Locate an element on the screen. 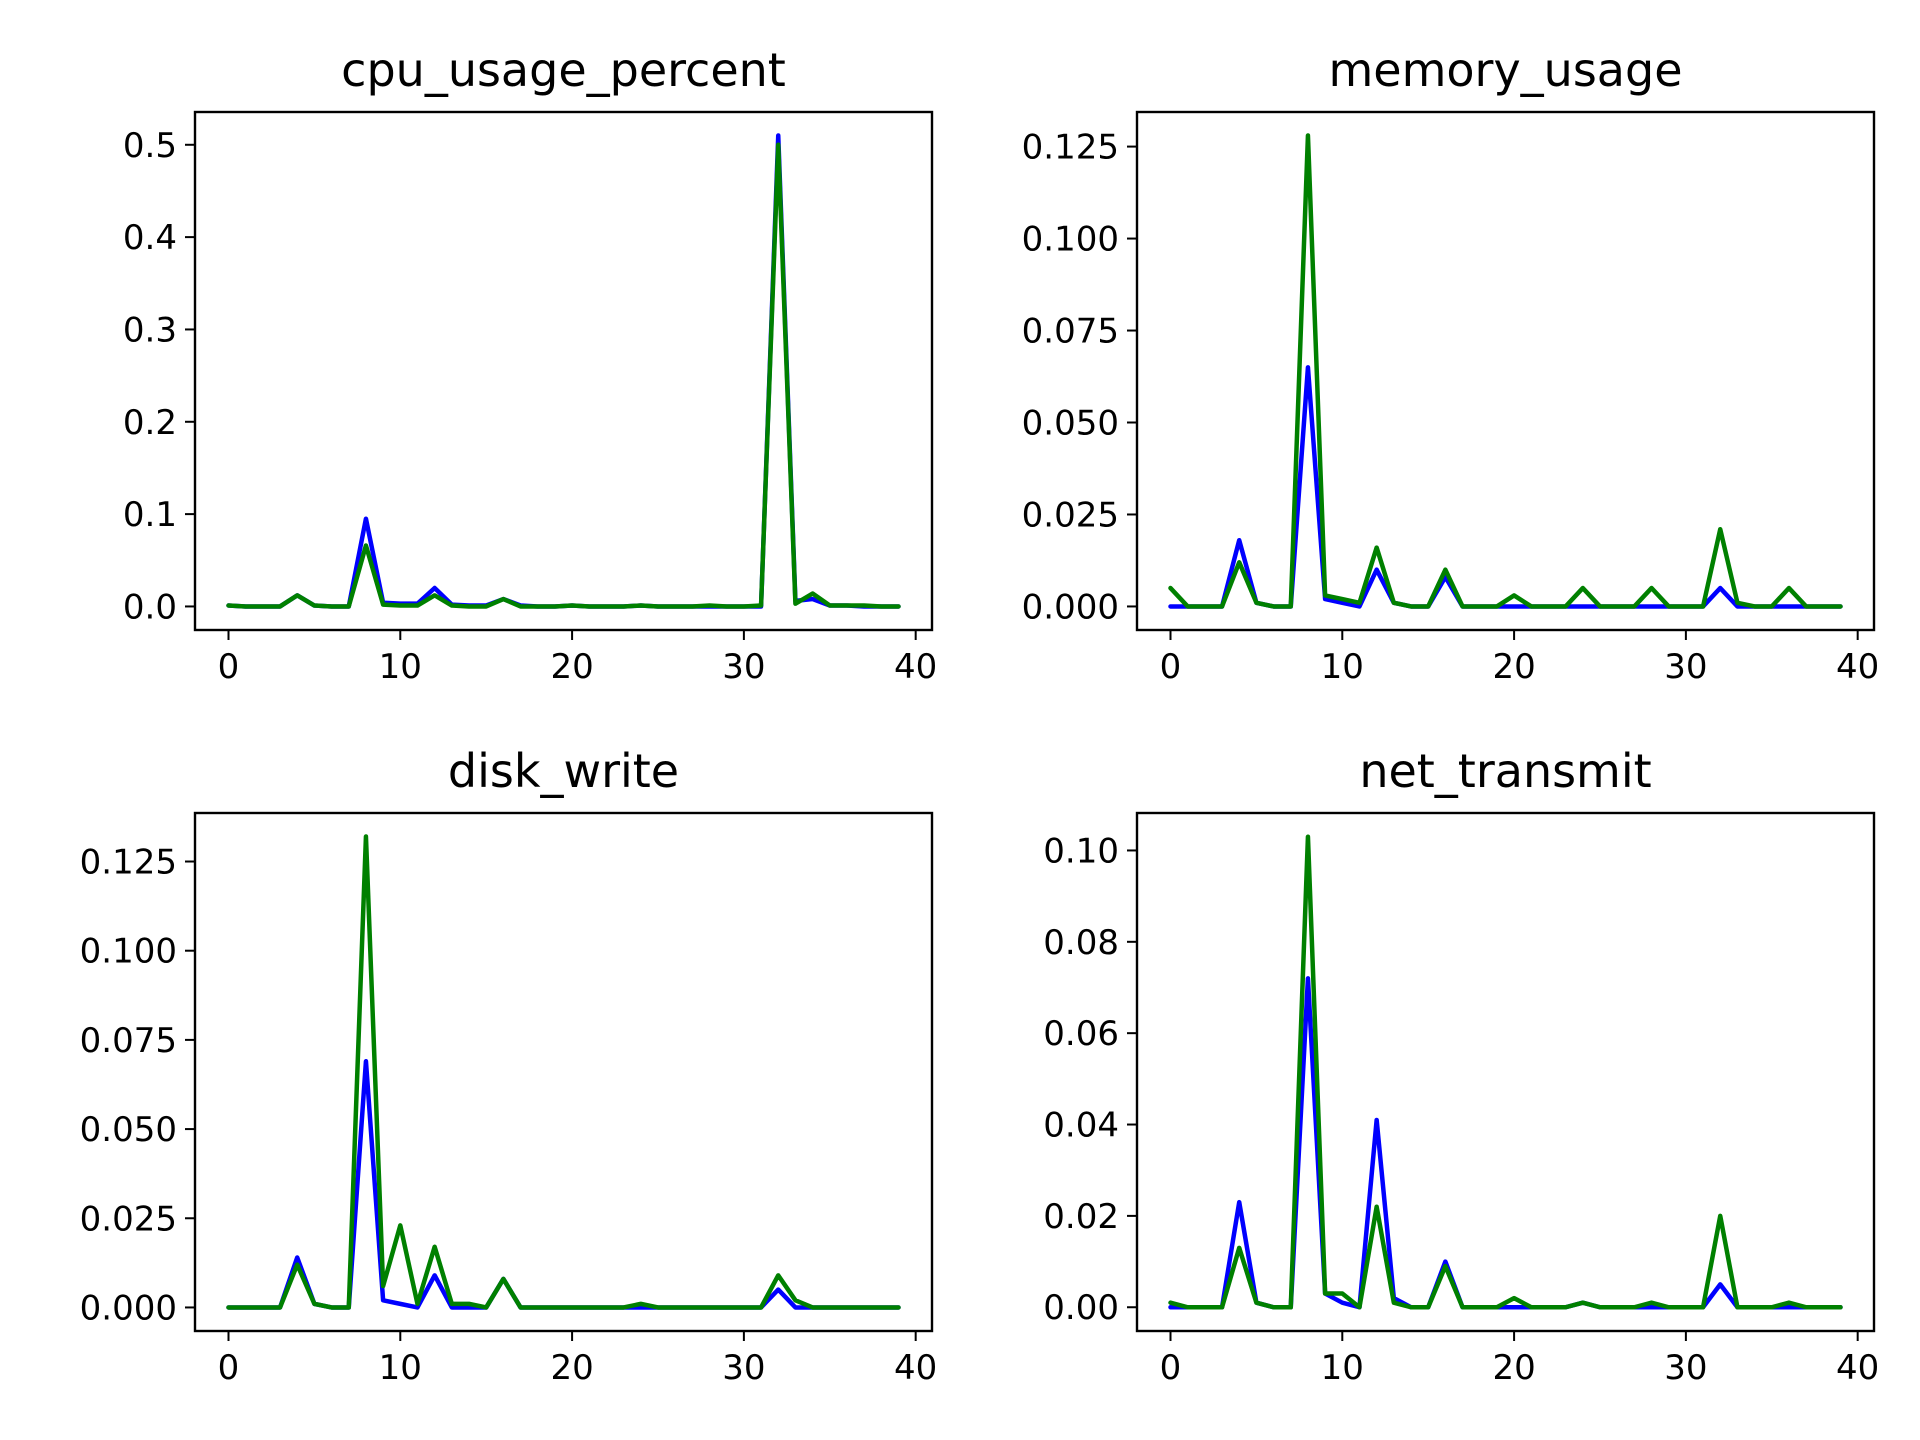 This screenshot has height=1440, width=1920. y-tick-label: 0.2 is located at coordinates (150, 423).